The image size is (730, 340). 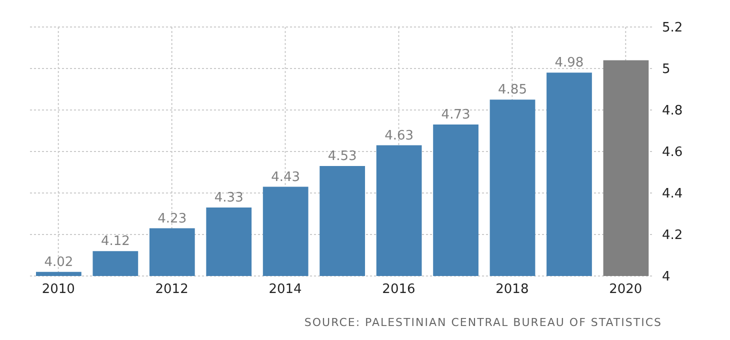 I want to click on x-tick-label: 2014, so click(x=285, y=290).